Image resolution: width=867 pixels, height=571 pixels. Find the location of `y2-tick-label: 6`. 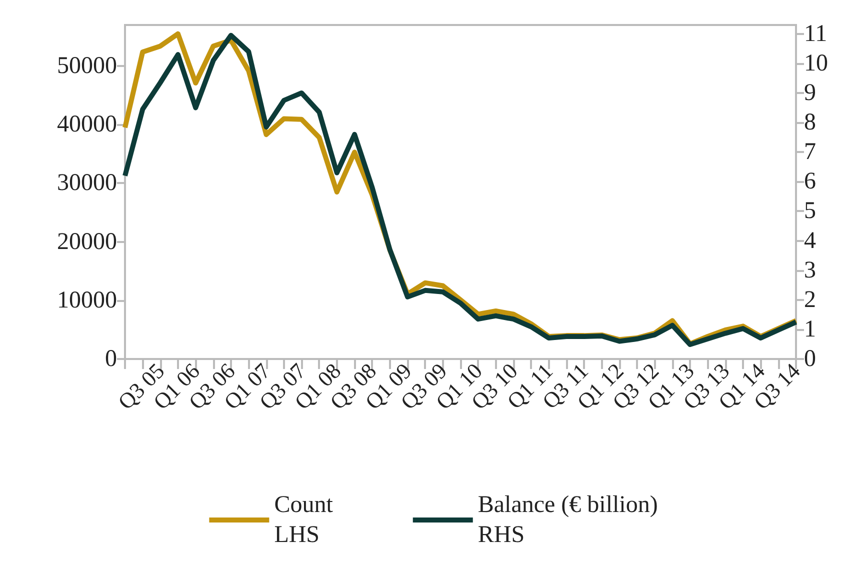

y2-tick-label: 6 is located at coordinates (810, 181).